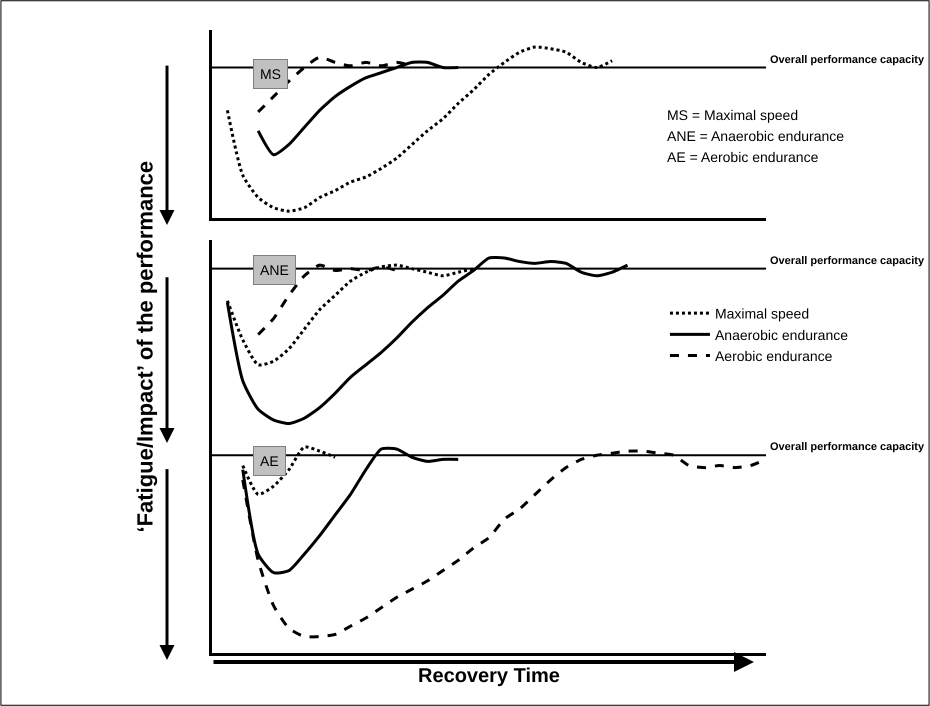  What do you see at coordinates (755, 136) in the screenshot?
I see `annotation: ANE = Anaerobic endurance` at bounding box center [755, 136].